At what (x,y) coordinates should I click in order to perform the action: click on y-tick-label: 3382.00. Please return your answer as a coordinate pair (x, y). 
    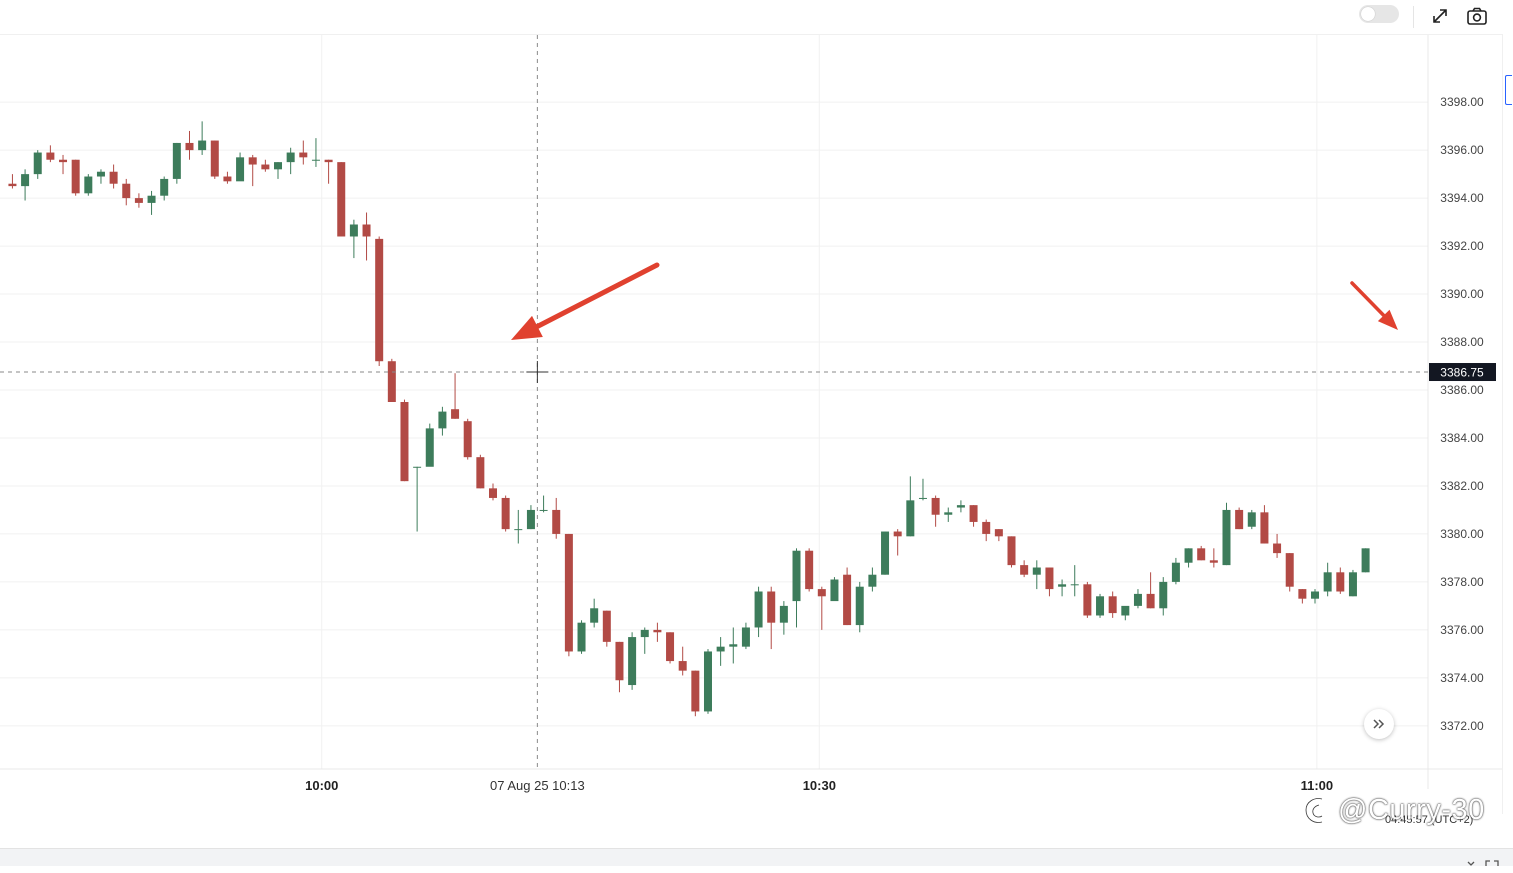
    Looking at the image, I should click on (1462, 486).